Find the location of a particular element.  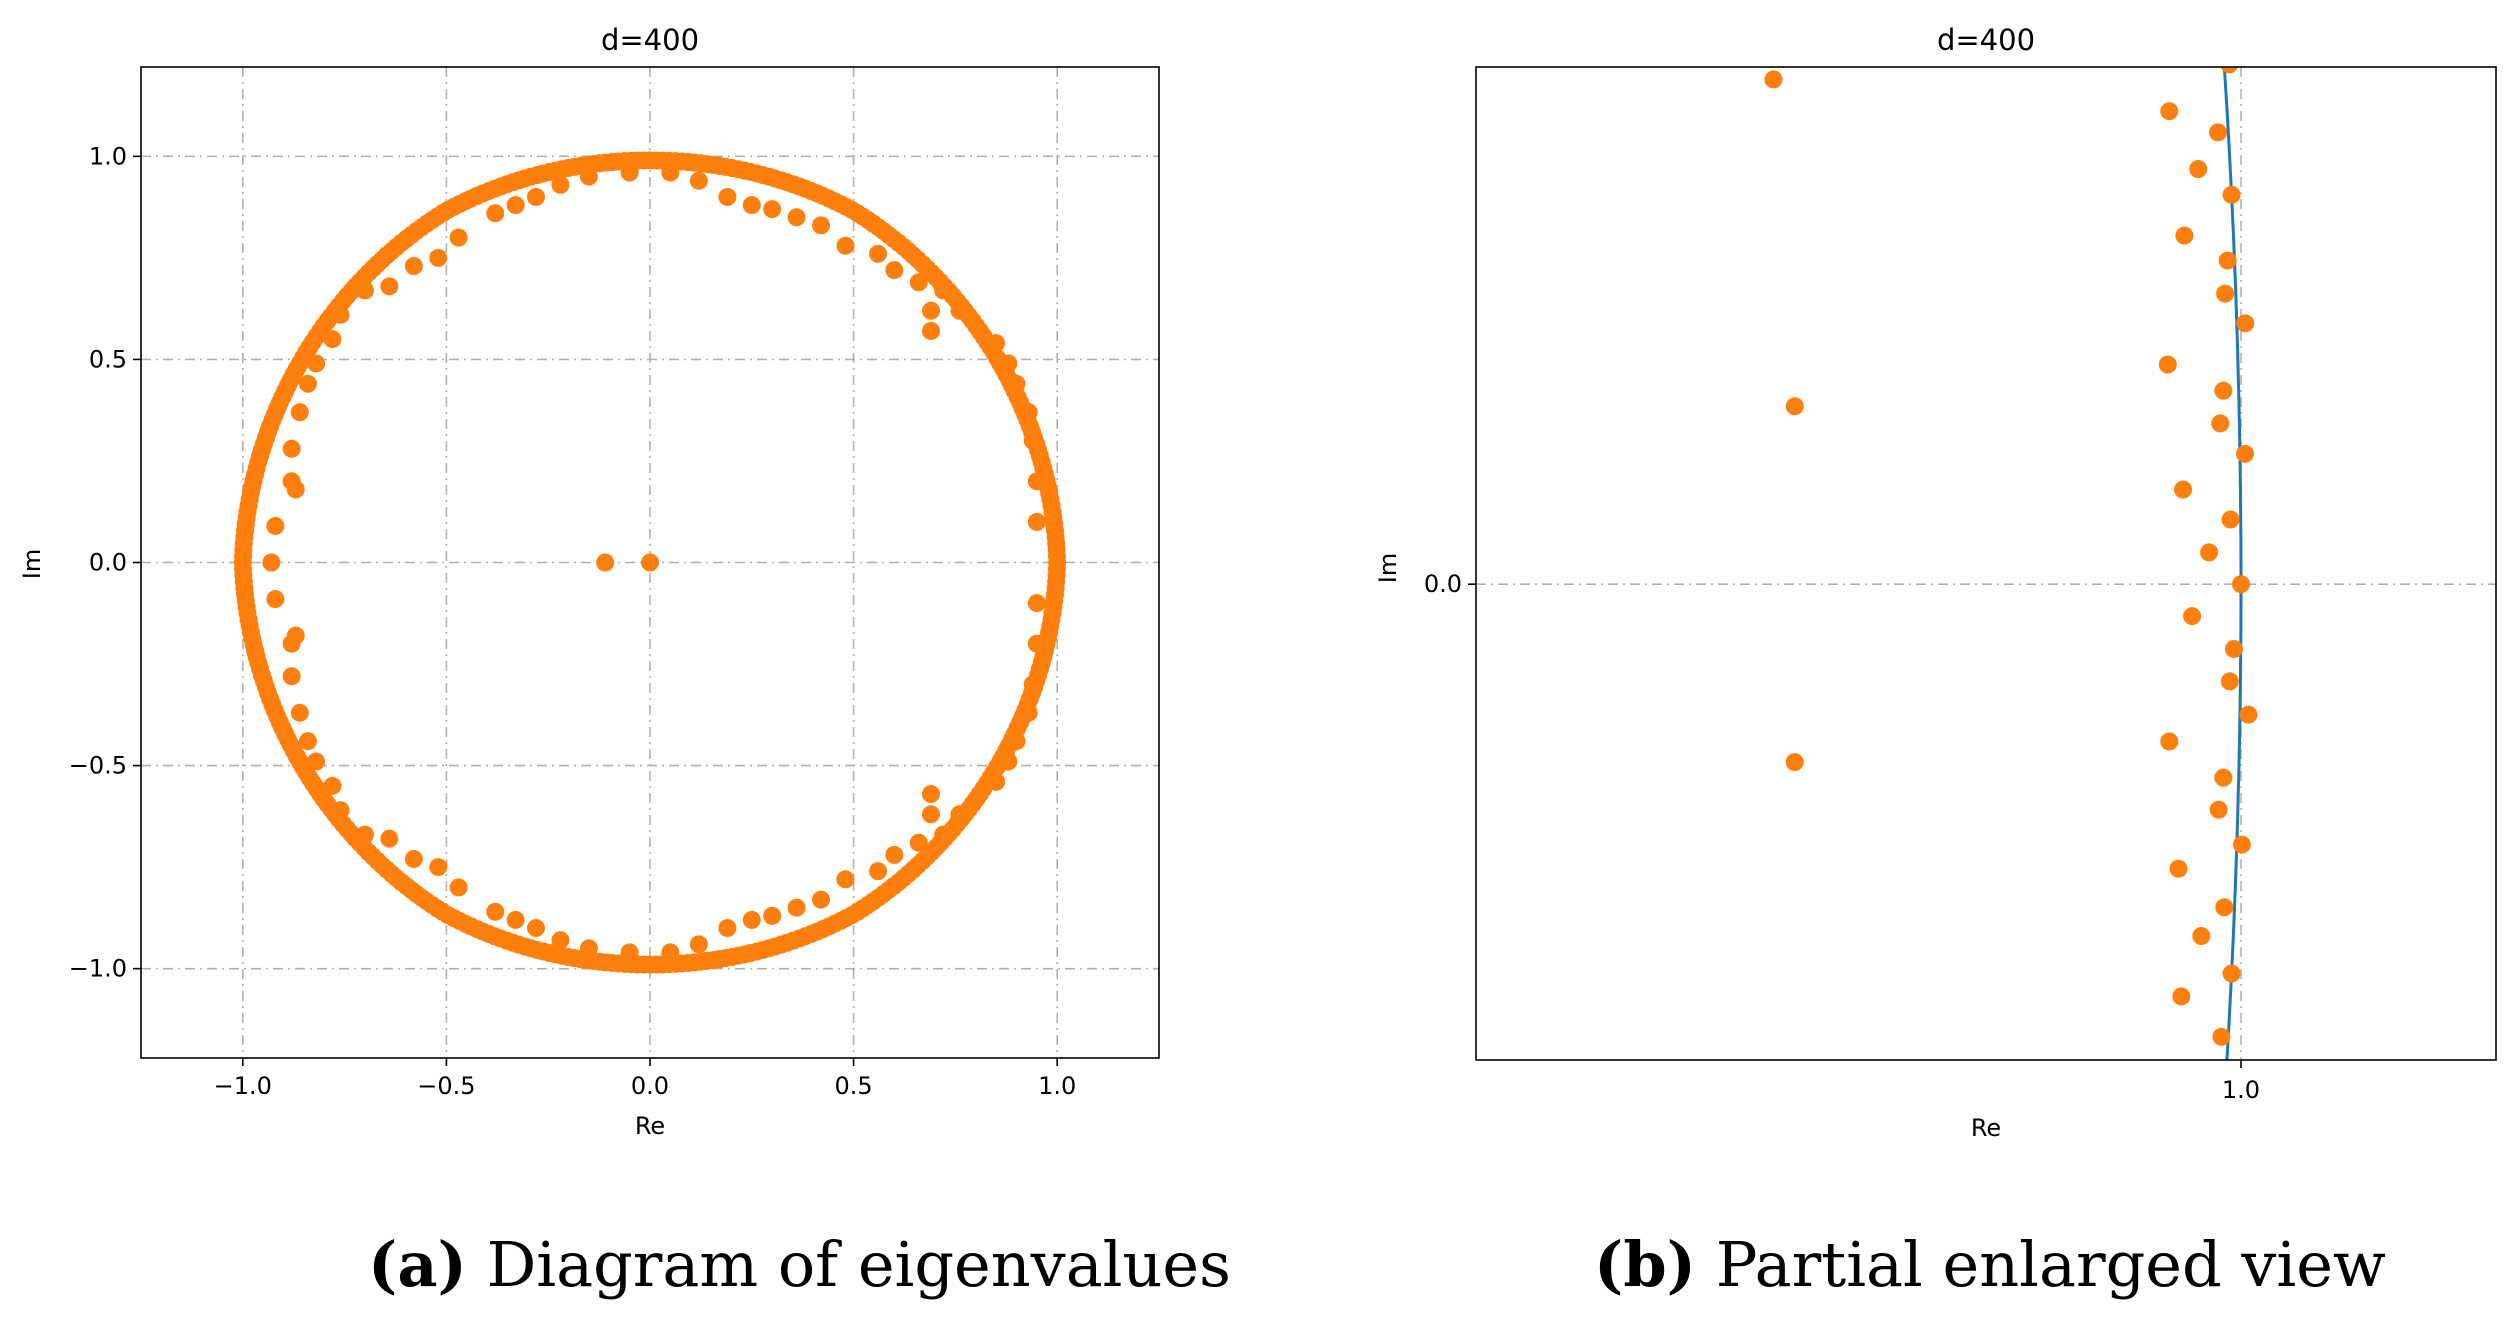

chart-title-b: d=400 is located at coordinates (1986, 40).